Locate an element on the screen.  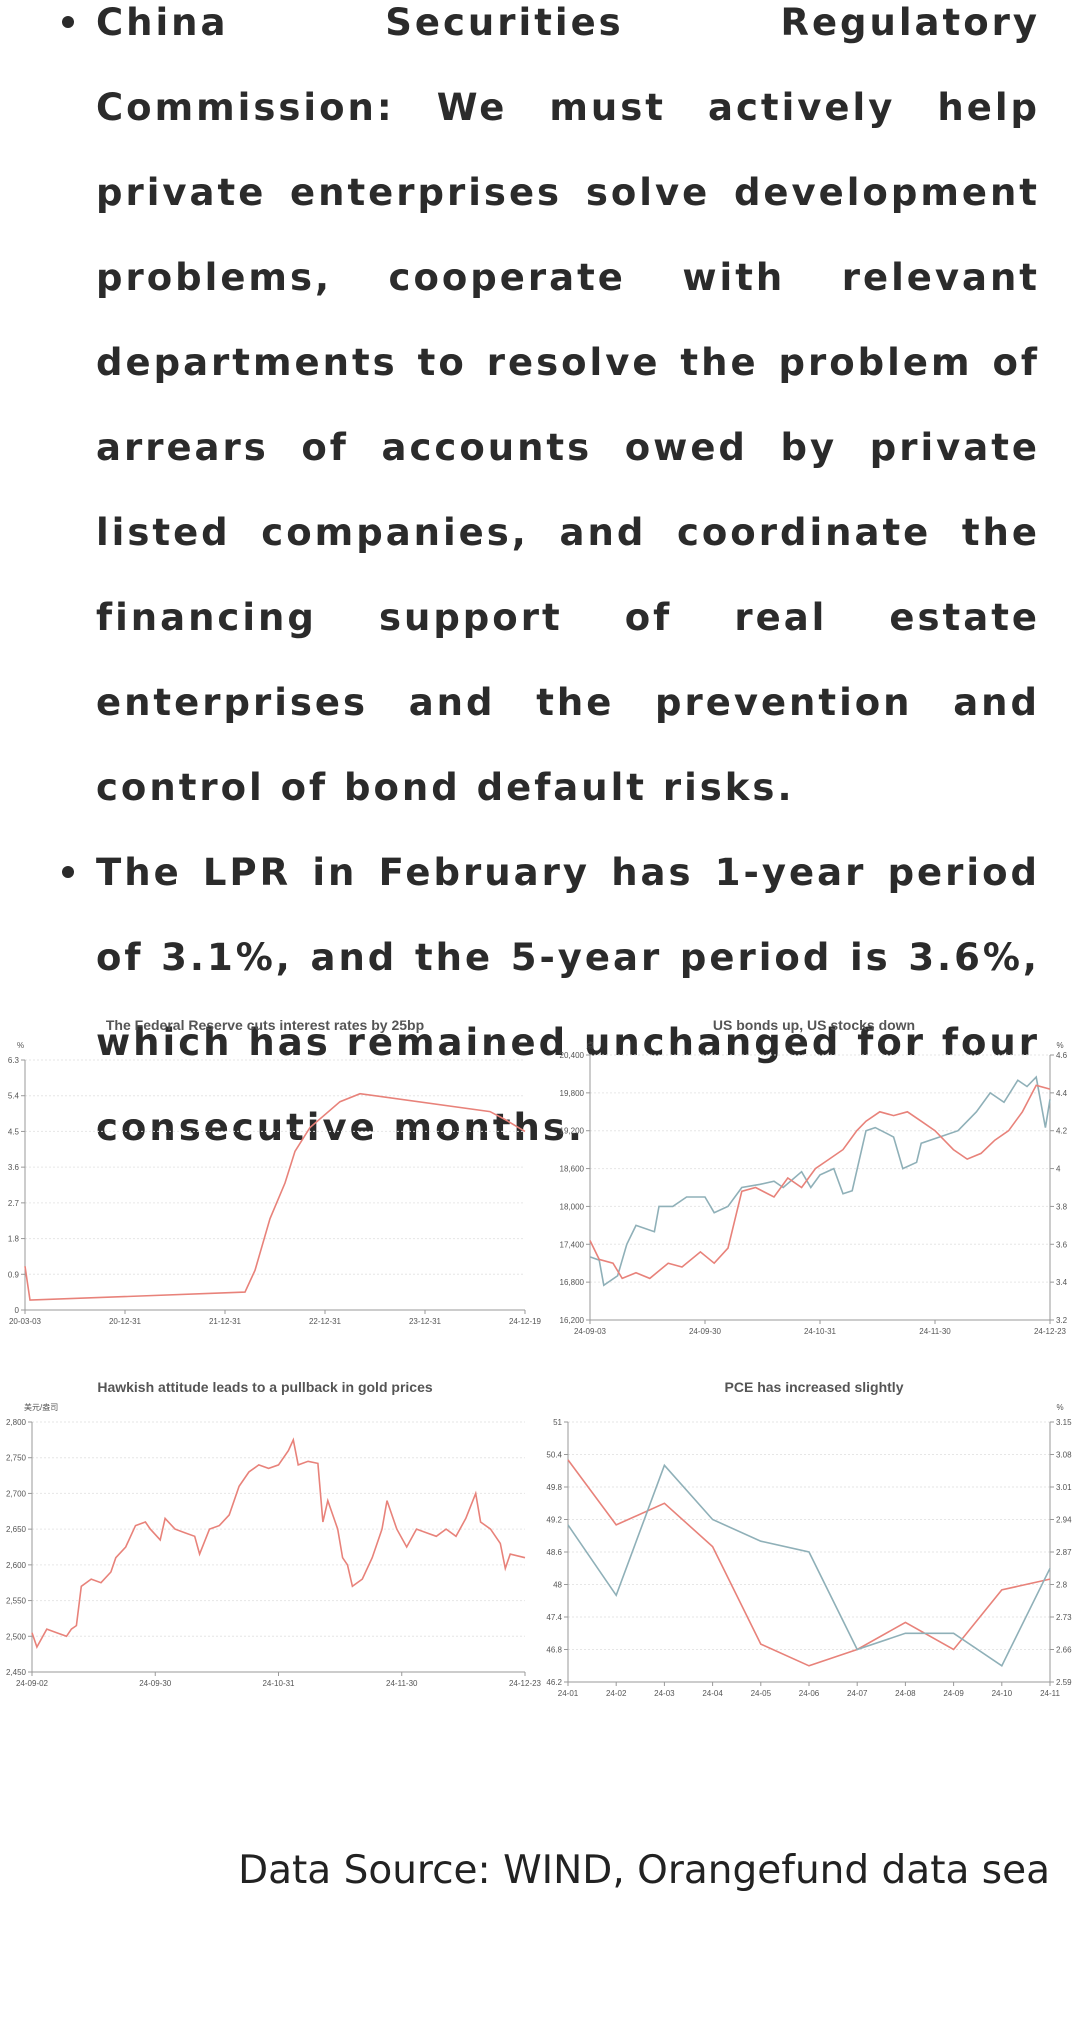
y-tick-label: 16,200 is located at coordinates (572, 1320).